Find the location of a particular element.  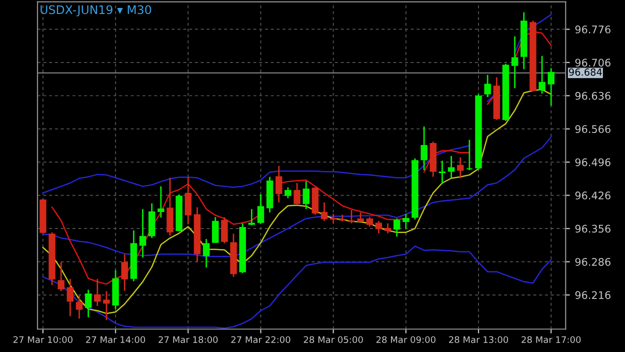

y-tick-label: 96.776 is located at coordinates (592, 30).